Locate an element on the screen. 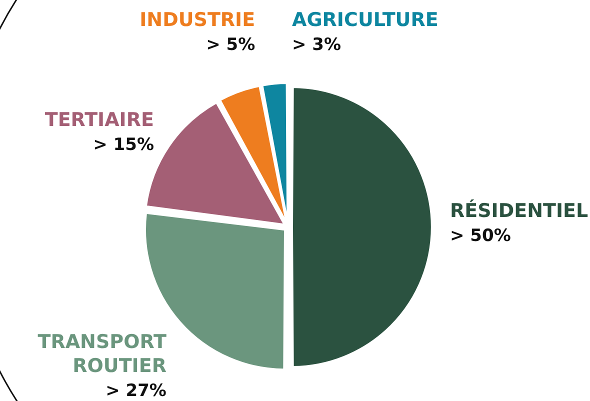 Image resolution: width=590 pixels, height=401 pixels. slice-label: TRANSPORT ROUTIER is located at coordinates (102, 354).